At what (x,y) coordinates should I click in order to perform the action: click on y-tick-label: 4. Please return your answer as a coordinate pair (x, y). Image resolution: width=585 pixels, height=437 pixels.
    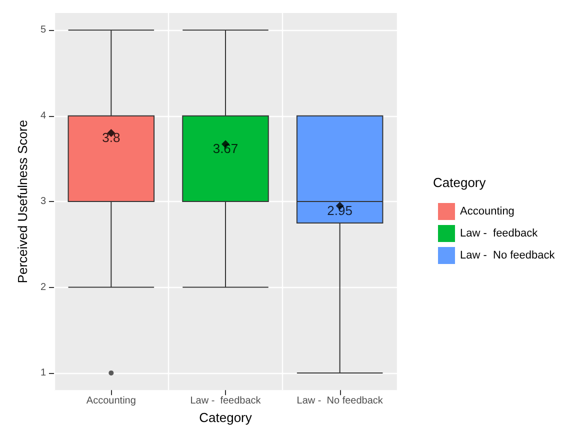
    Looking at the image, I should click on (43, 116).